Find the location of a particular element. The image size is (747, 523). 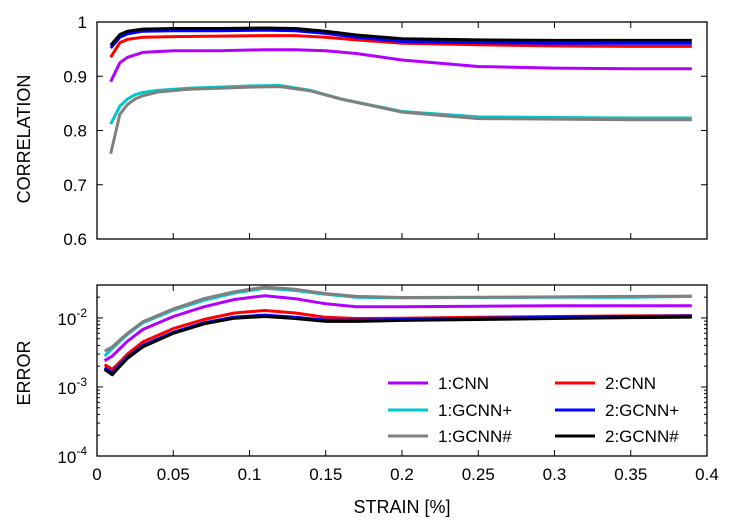

error-line-1-cnn is located at coordinates (397, 328).